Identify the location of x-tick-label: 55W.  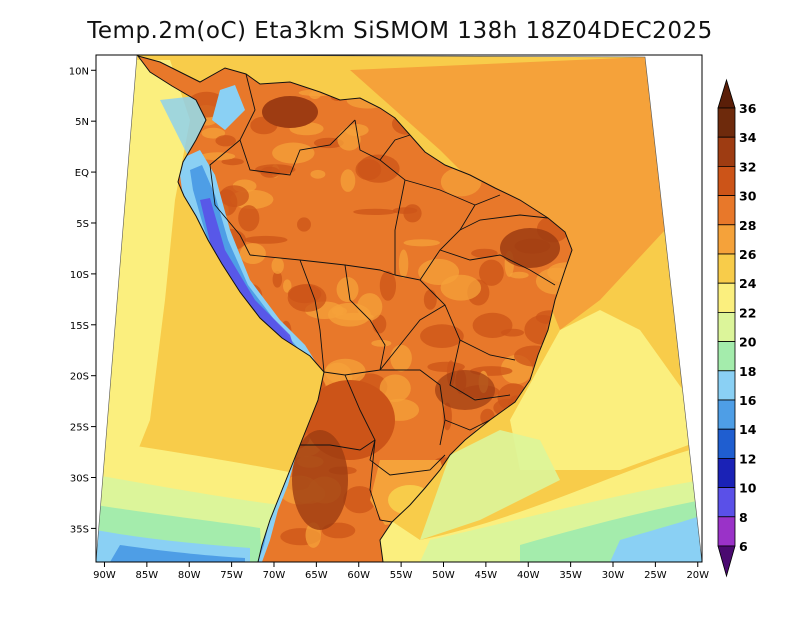
(401, 575).